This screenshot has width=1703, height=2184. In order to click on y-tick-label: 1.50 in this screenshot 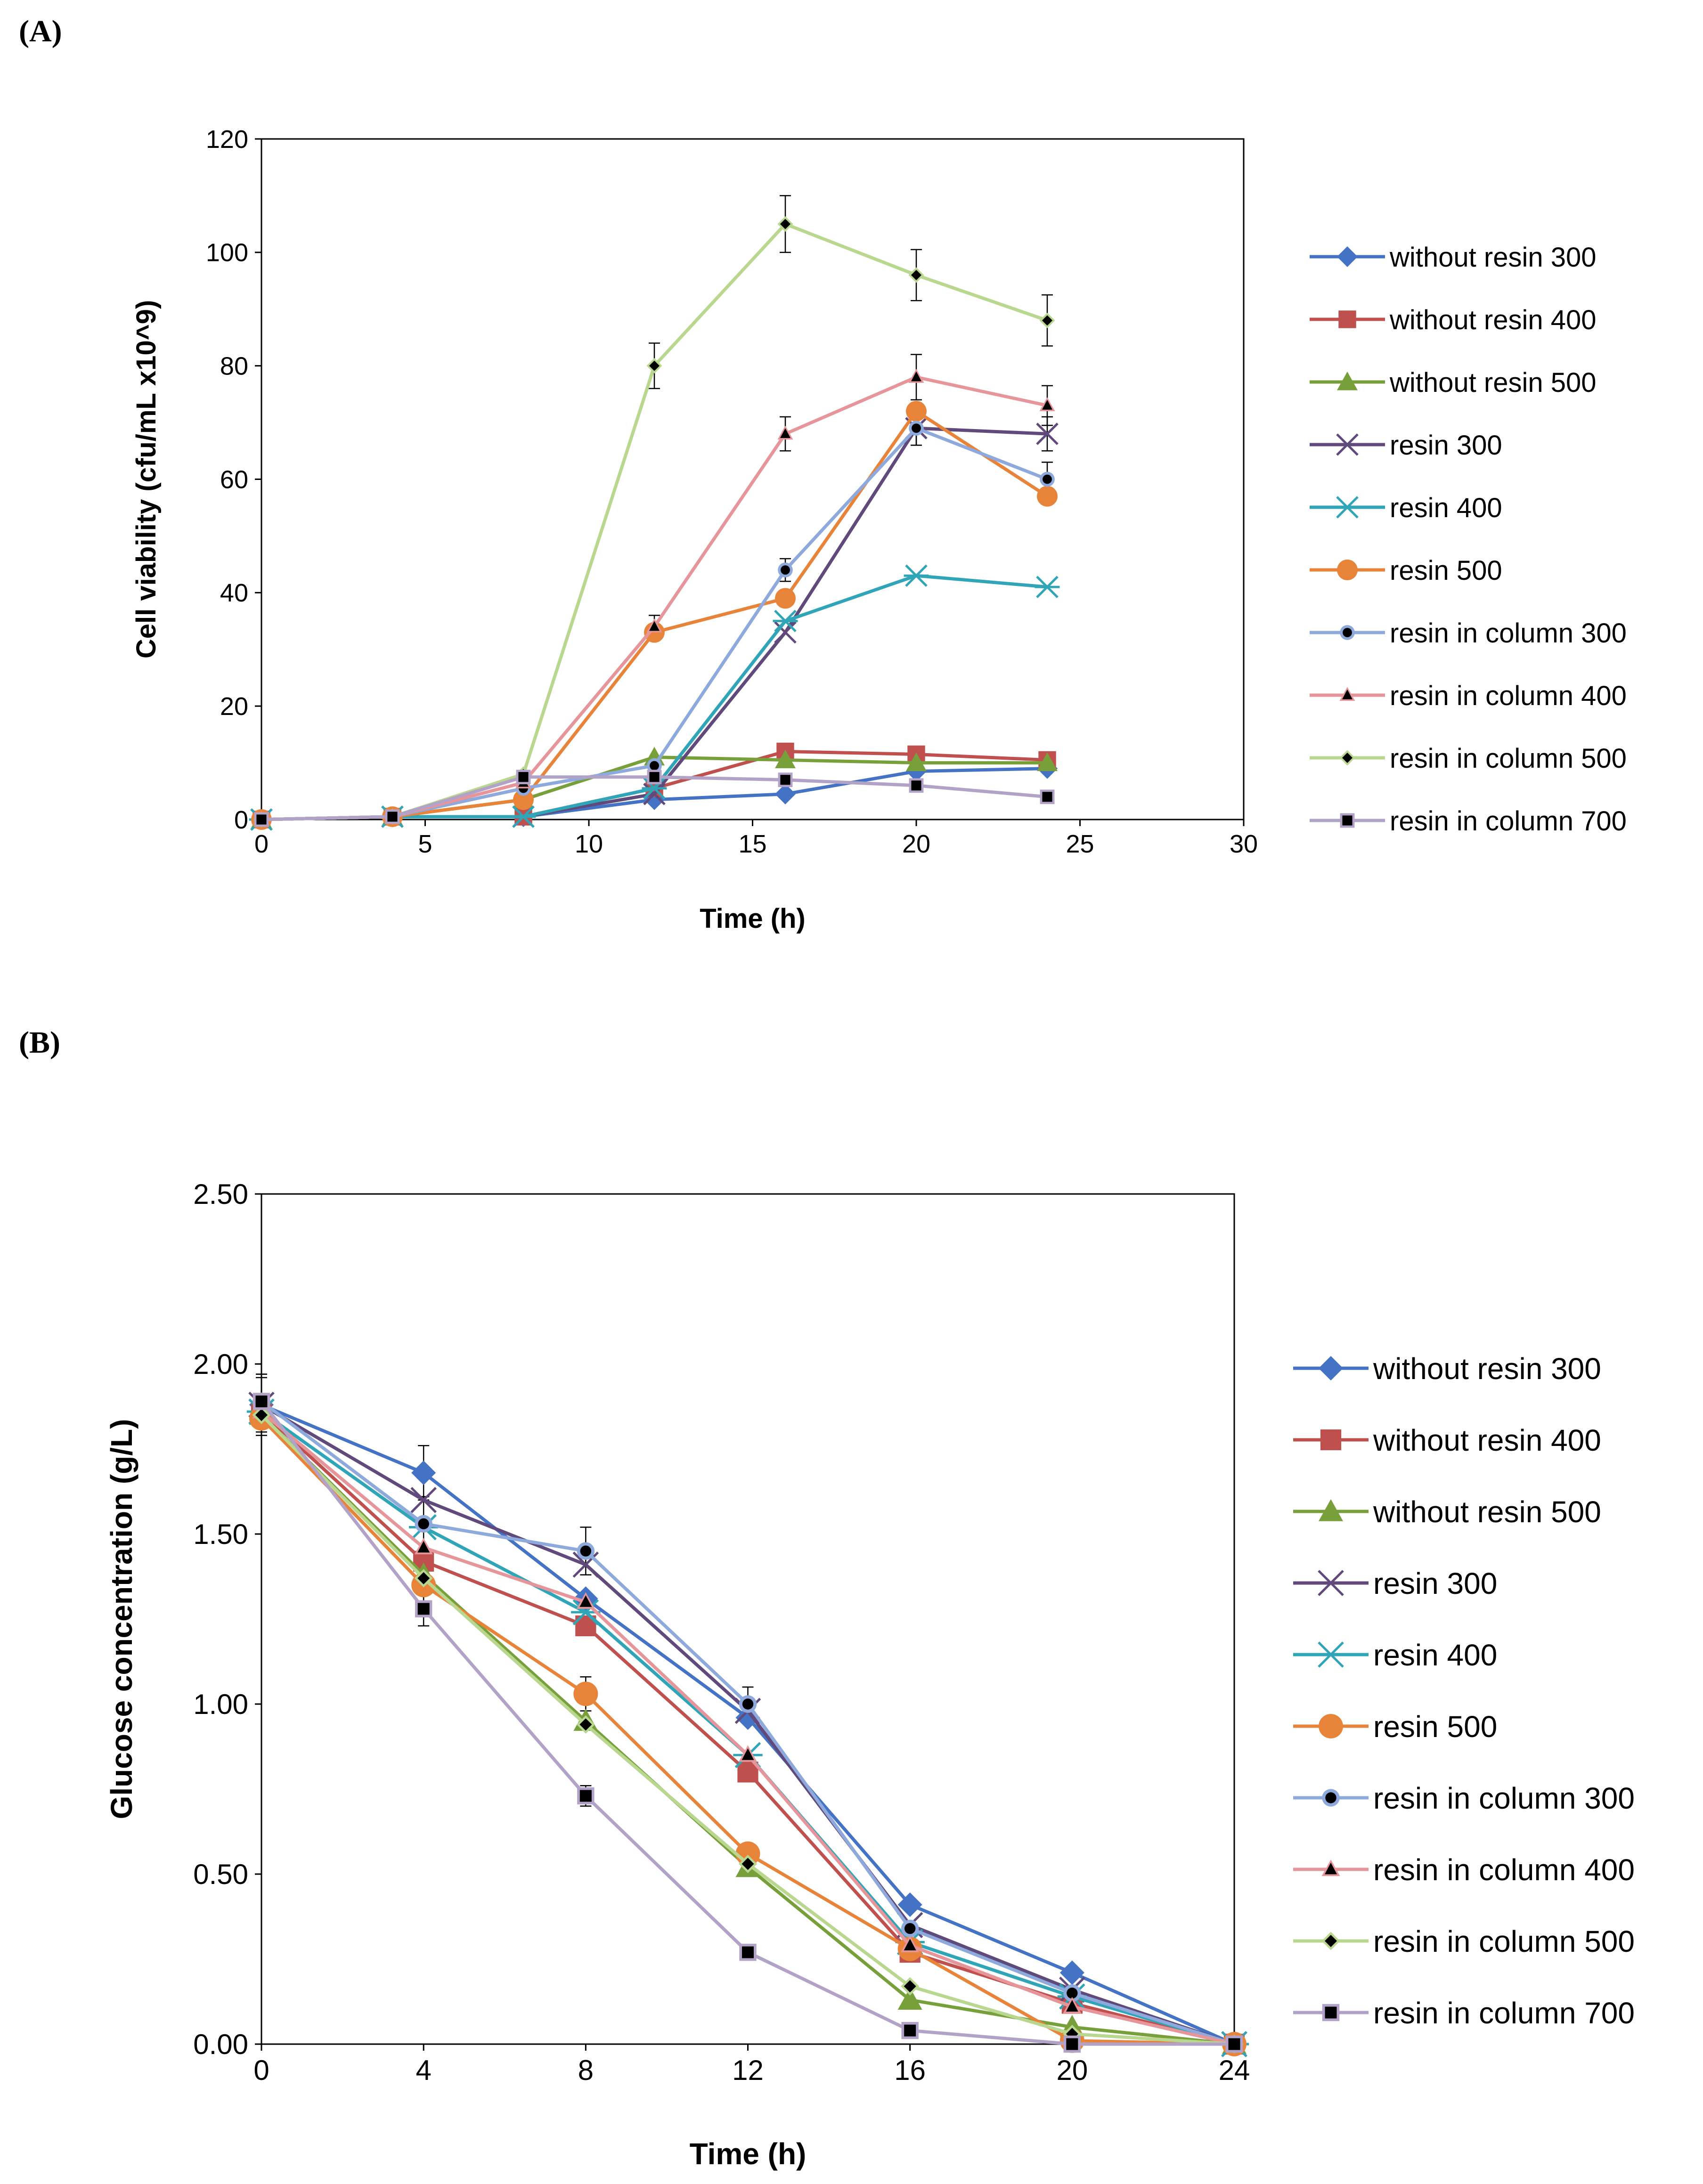, I will do `click(220, 1534)`.